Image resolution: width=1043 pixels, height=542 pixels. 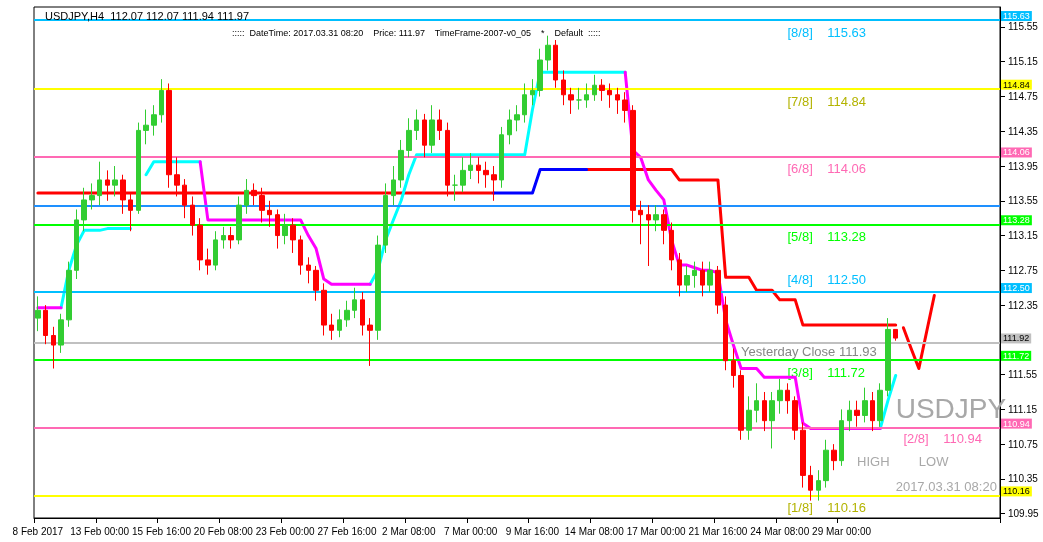 What do you see at coordinates (1023, 409) in the screenshot?
I see `y-tick-label: 111.15` at bounding box center [1023, 409].